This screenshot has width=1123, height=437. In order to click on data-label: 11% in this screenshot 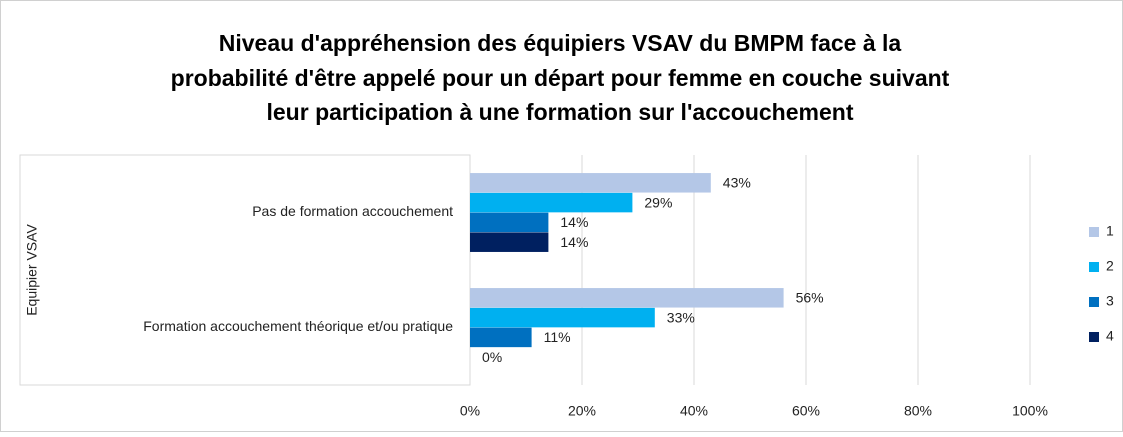, I will do `click(557, 337)`.